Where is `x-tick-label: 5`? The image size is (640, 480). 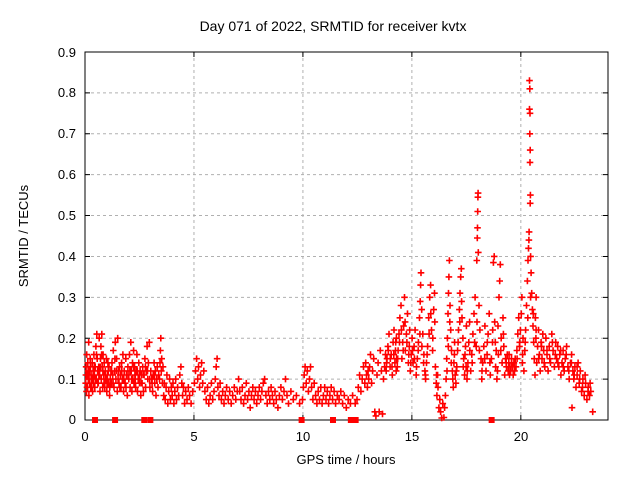 x-tick-label: 5 is located at coordinates (194, 436).